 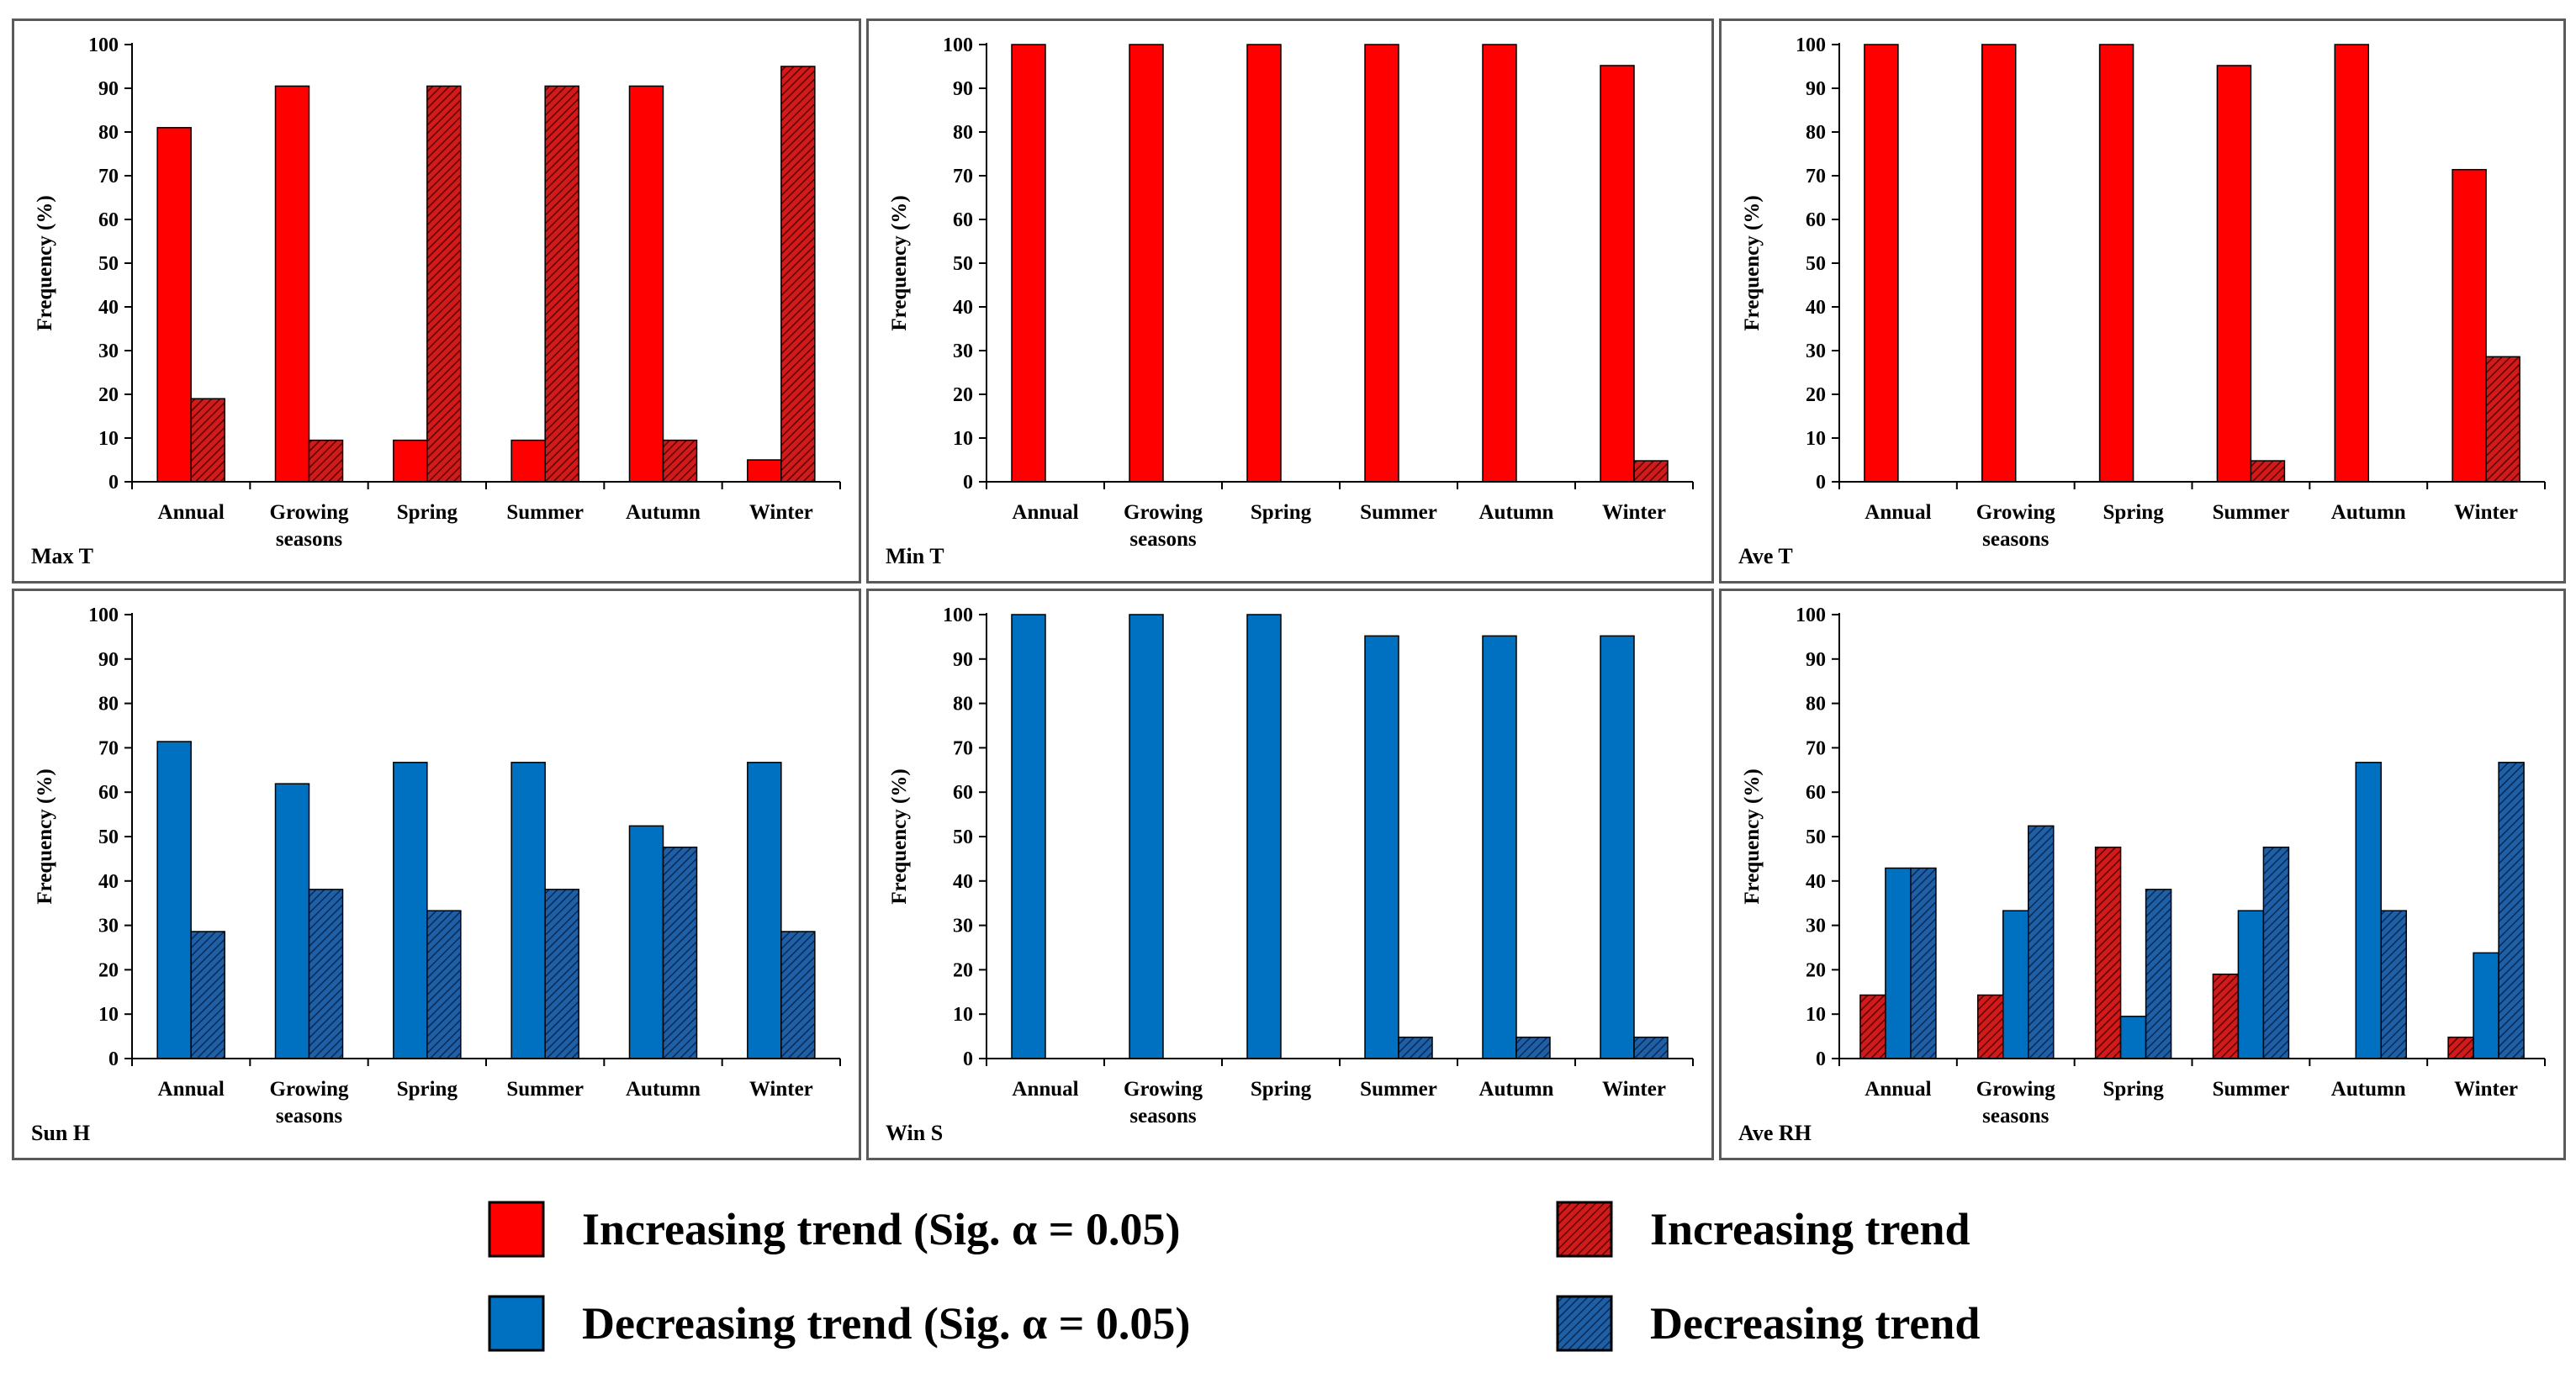 What do you see at coordinates (834, 1230) in the screenshot?
I see `legend-item-increasing-sig: Increasing trend (Sig. α = 0.05)` at bounding box center [834, 1230].